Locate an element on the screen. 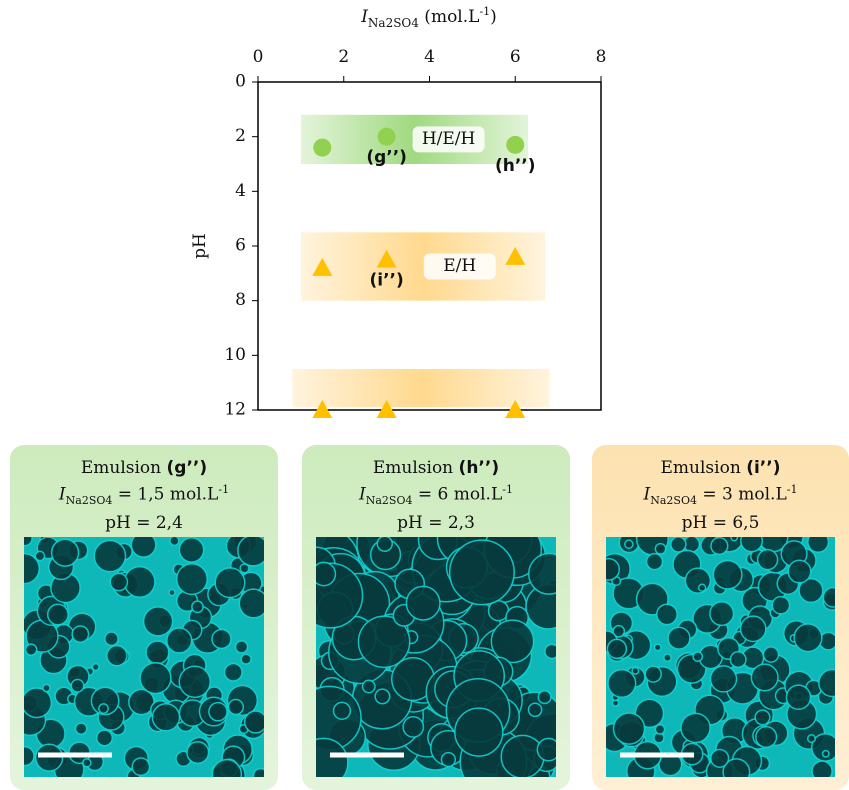 Image resolution: width=849 pixels, height=790 pixels. point-label: (h’’) is located at coordinates (515, 166).